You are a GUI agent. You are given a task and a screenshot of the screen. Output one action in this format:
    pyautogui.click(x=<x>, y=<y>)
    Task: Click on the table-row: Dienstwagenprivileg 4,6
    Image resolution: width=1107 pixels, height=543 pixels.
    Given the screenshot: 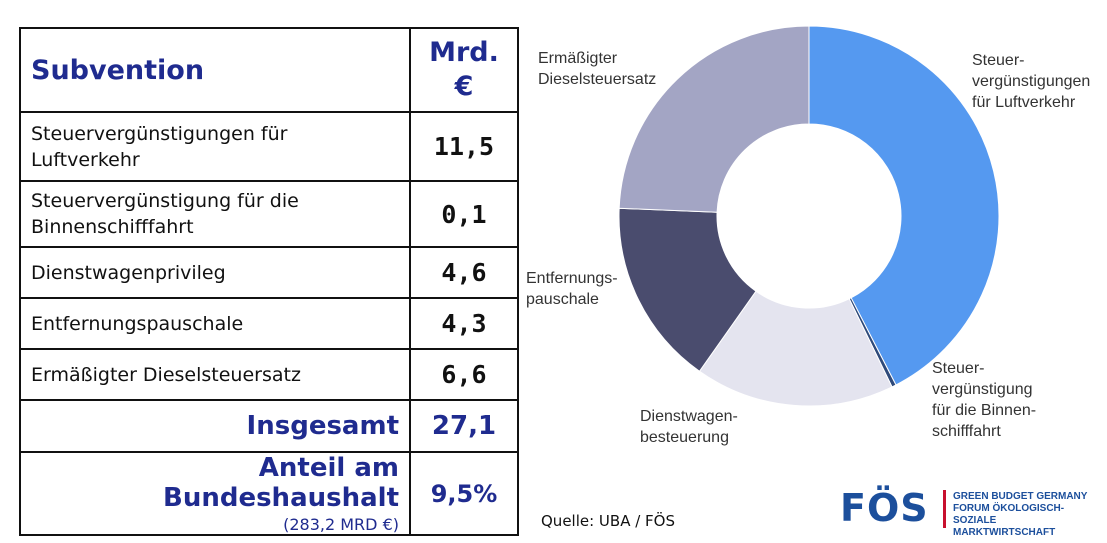 What is the action you would take?
    pyautogui.click(x=269, y=272)
    